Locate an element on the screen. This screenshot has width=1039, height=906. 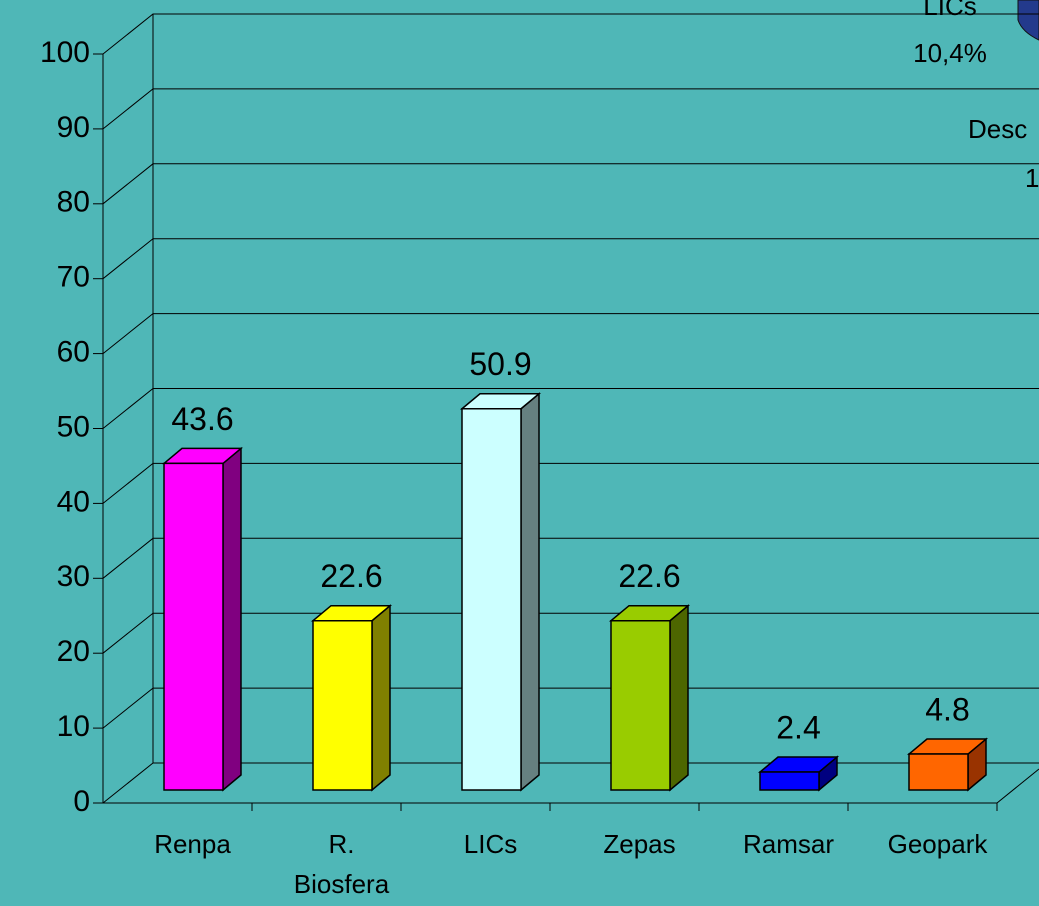
y-tick-label: 70 is located at coordinates (73, 277).